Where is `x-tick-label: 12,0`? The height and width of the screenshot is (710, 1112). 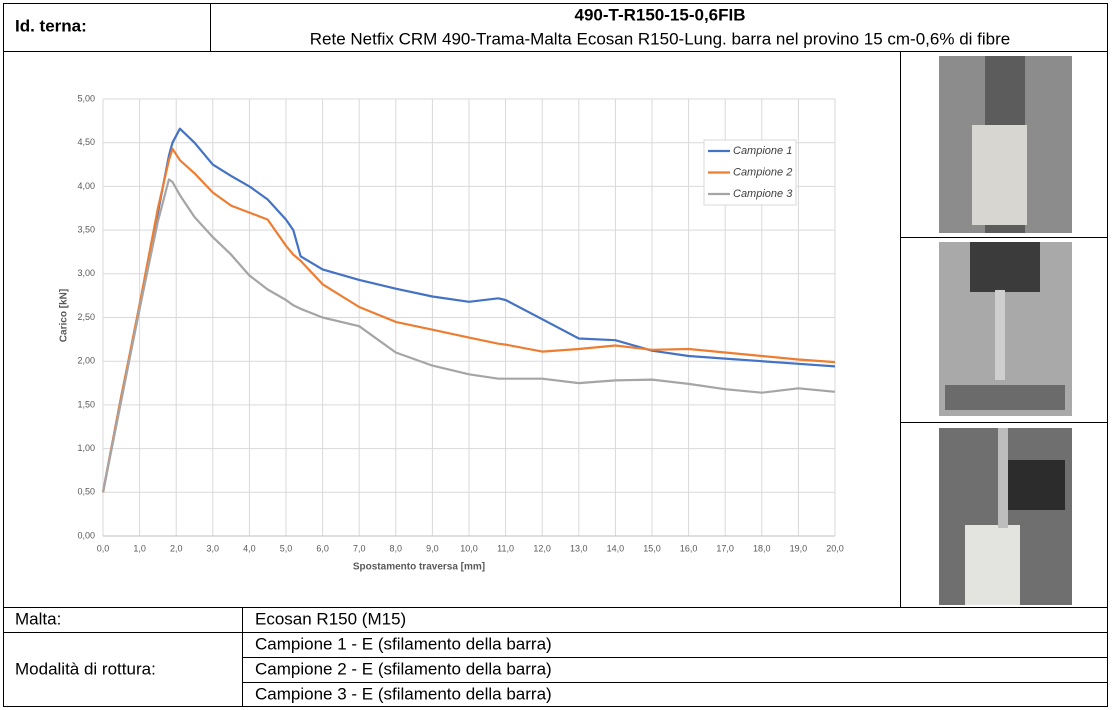
x-tick-label: 12,0 is located at coordinates (542, 548).